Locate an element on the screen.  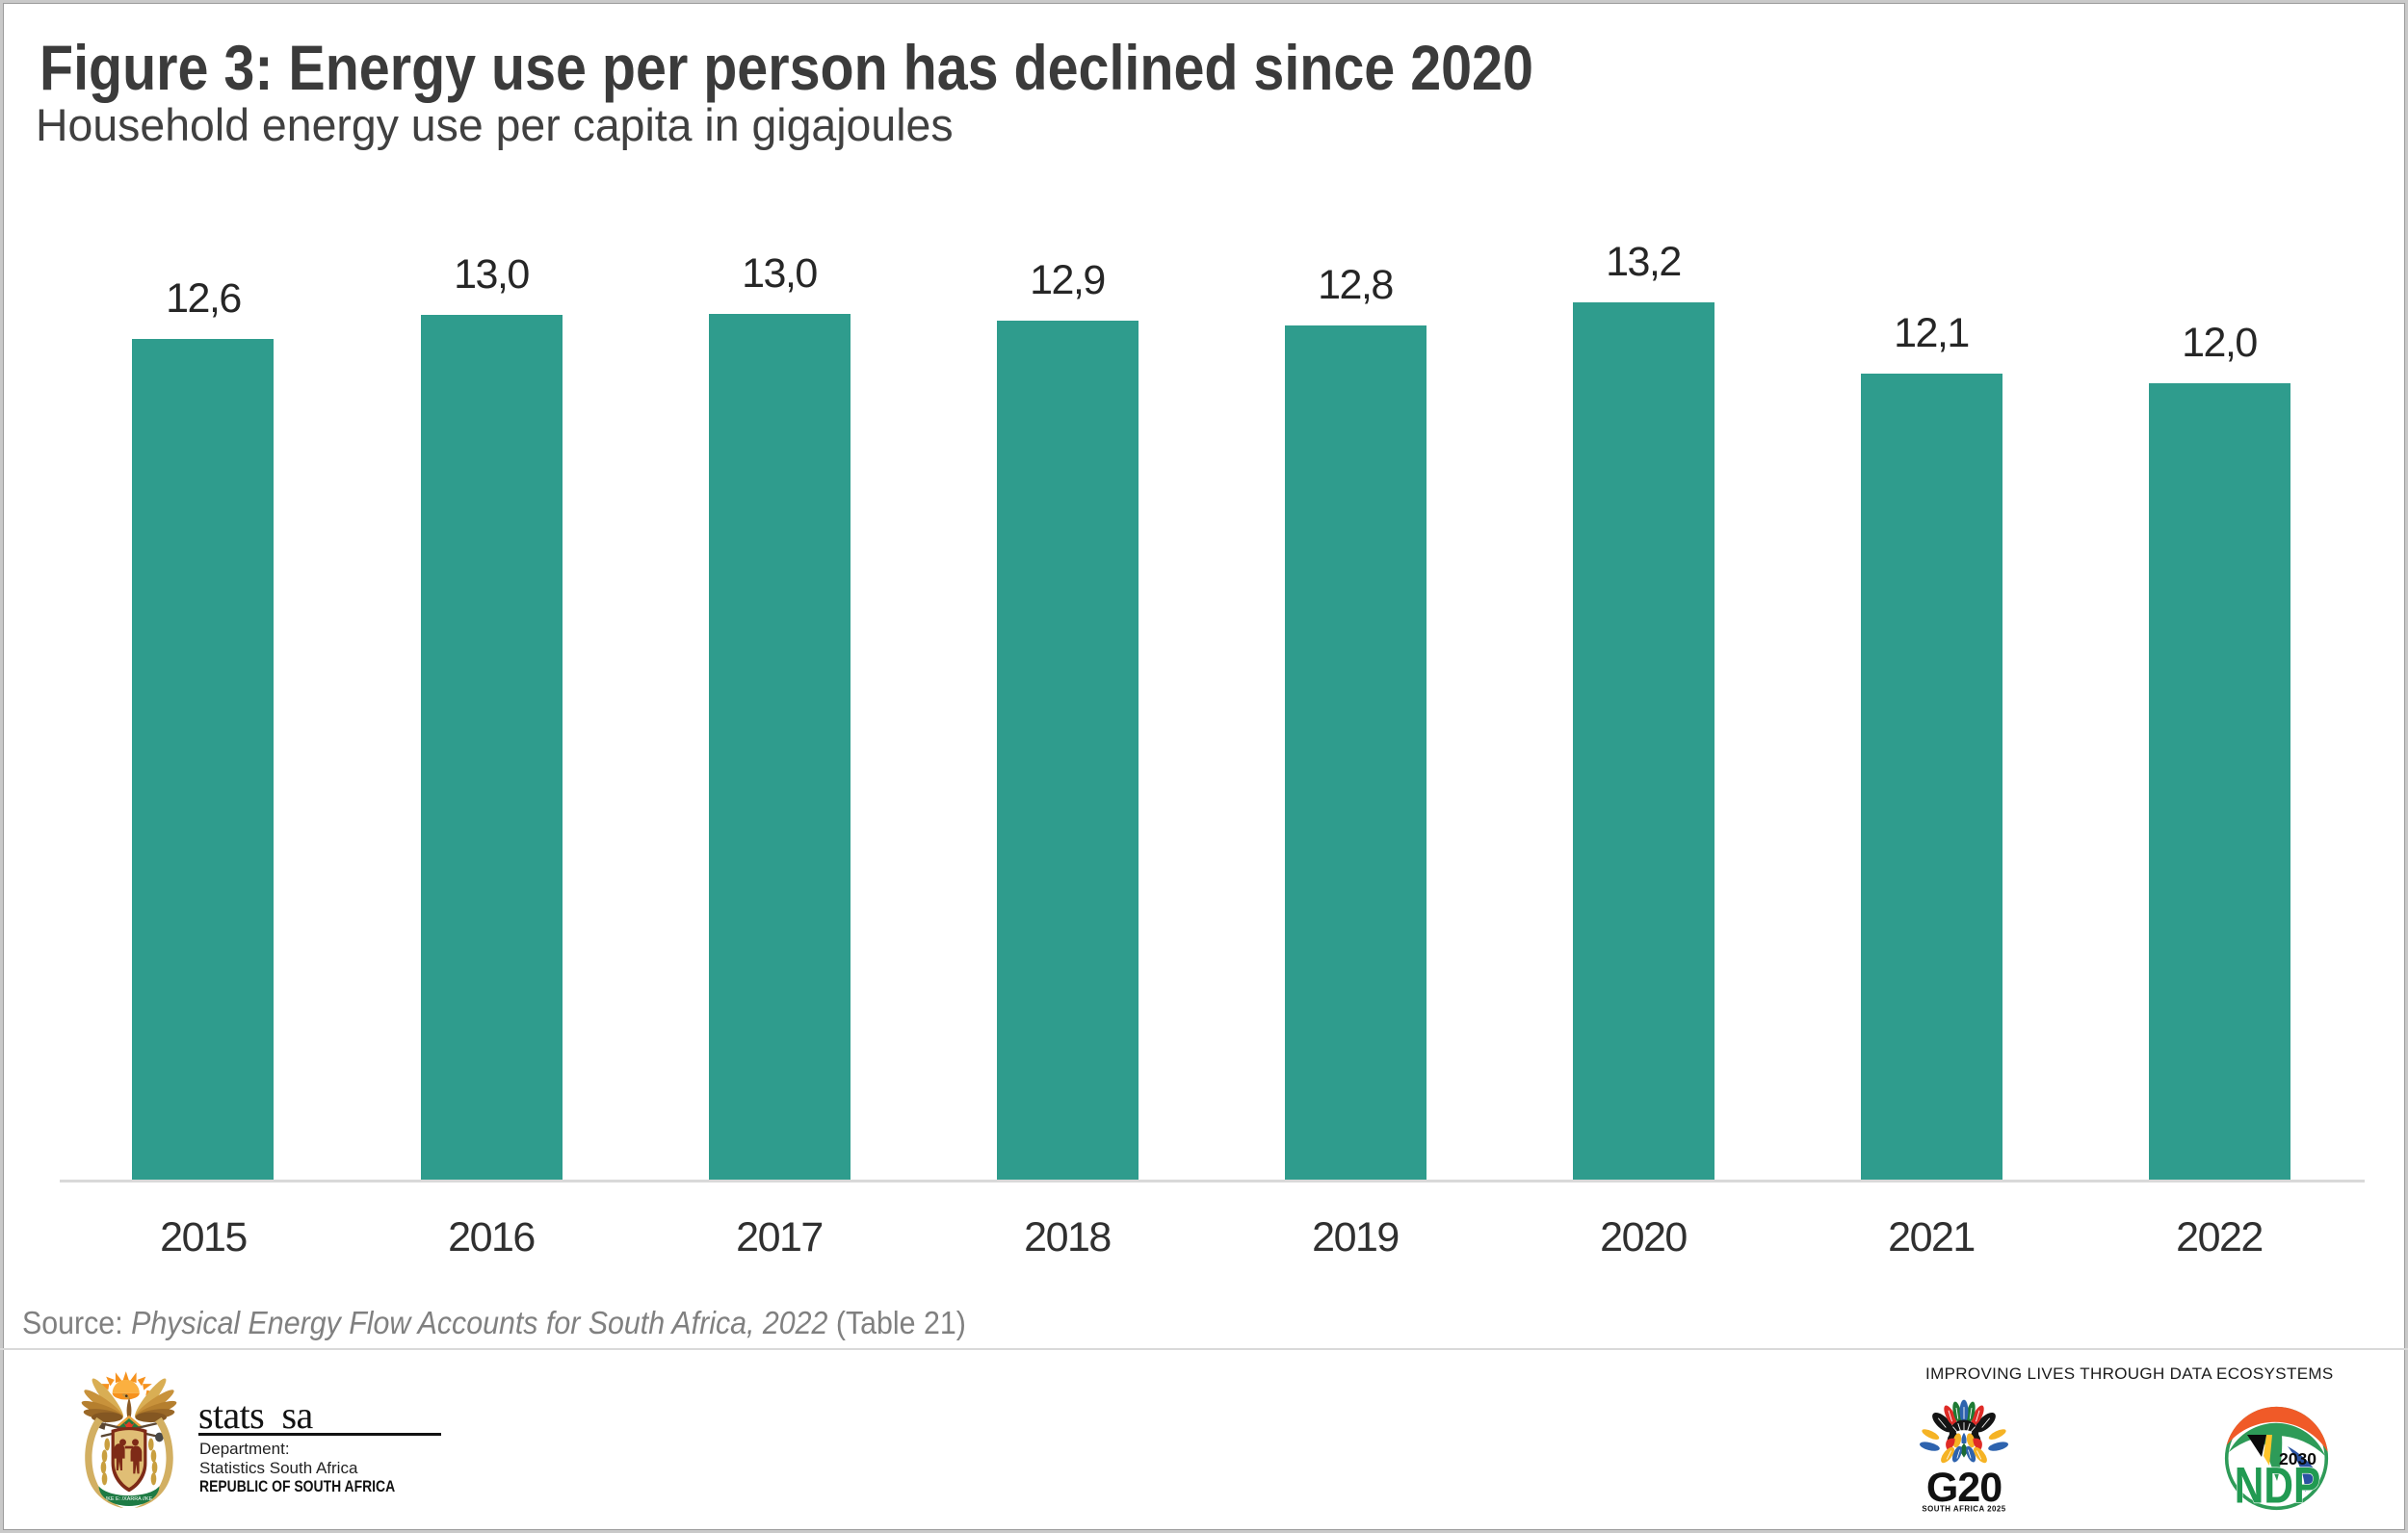
svg-text: !KE E: /XARRA //KE is located at coordinates (129, 1499).